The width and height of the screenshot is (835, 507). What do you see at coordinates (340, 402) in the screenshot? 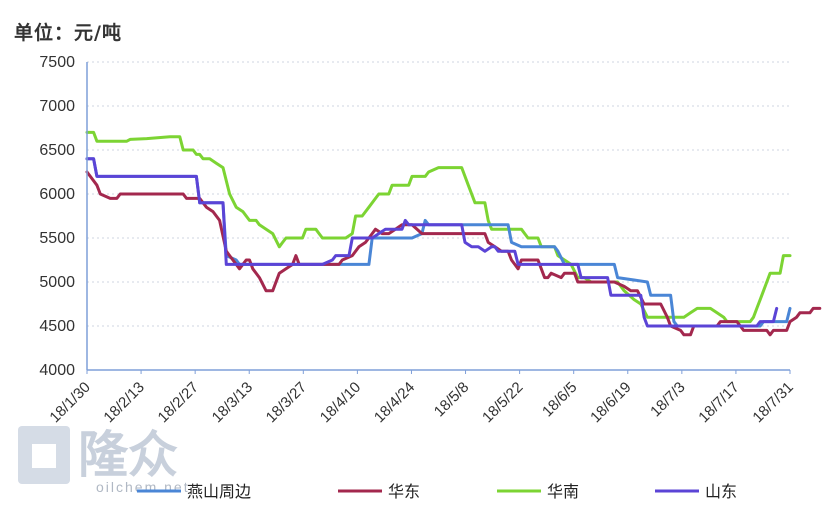
I see `x-tick-label: 18/4/10` at bounding box center [340, 402].